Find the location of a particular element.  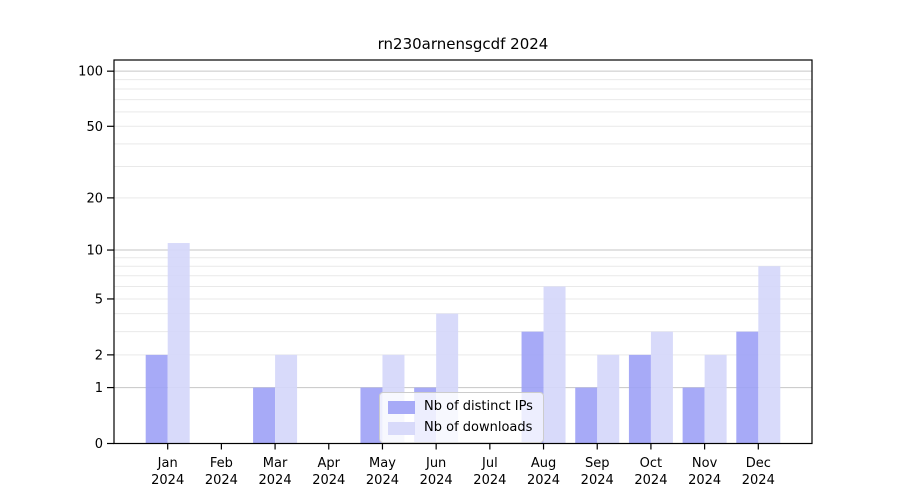

bar-distinct-ips-Sep is located at coordinates (586, 415).